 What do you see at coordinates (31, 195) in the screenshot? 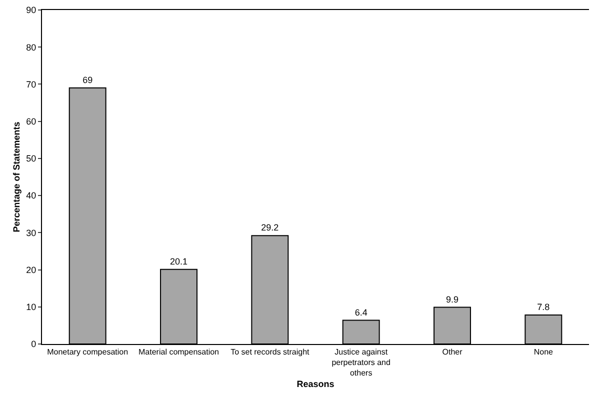
I see `y-tick-label: 40` at bounding box center [31, 195].